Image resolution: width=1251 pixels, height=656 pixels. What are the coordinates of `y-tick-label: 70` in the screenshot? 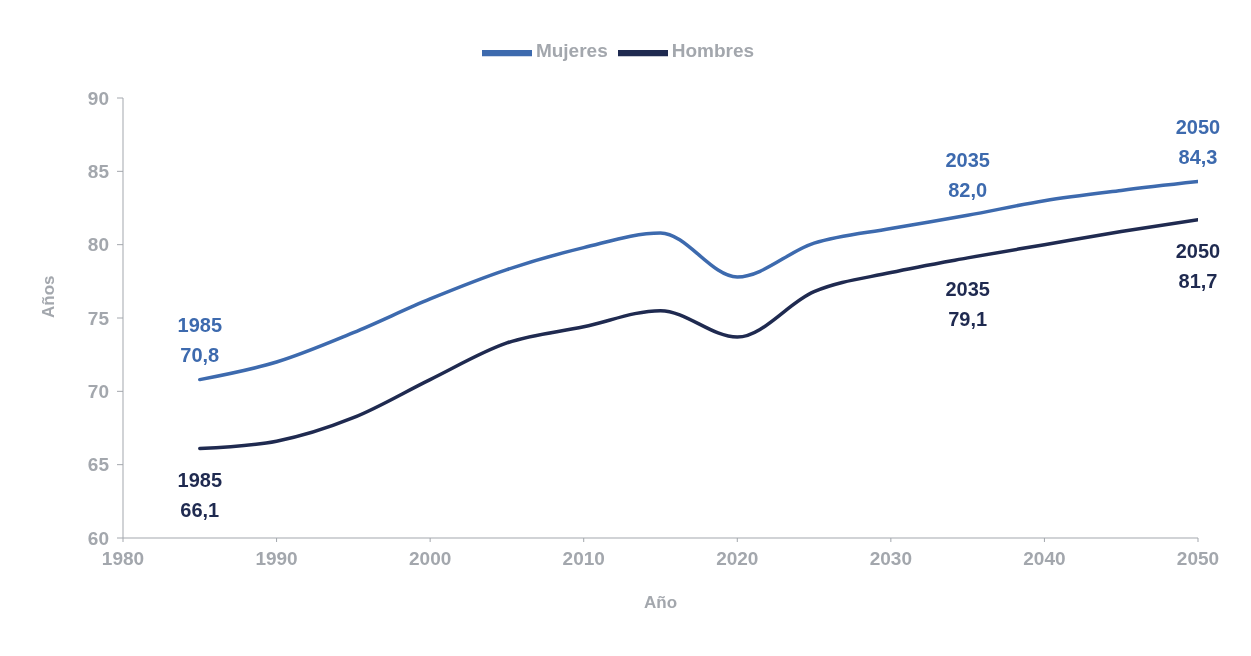 It's located at (98, 392).